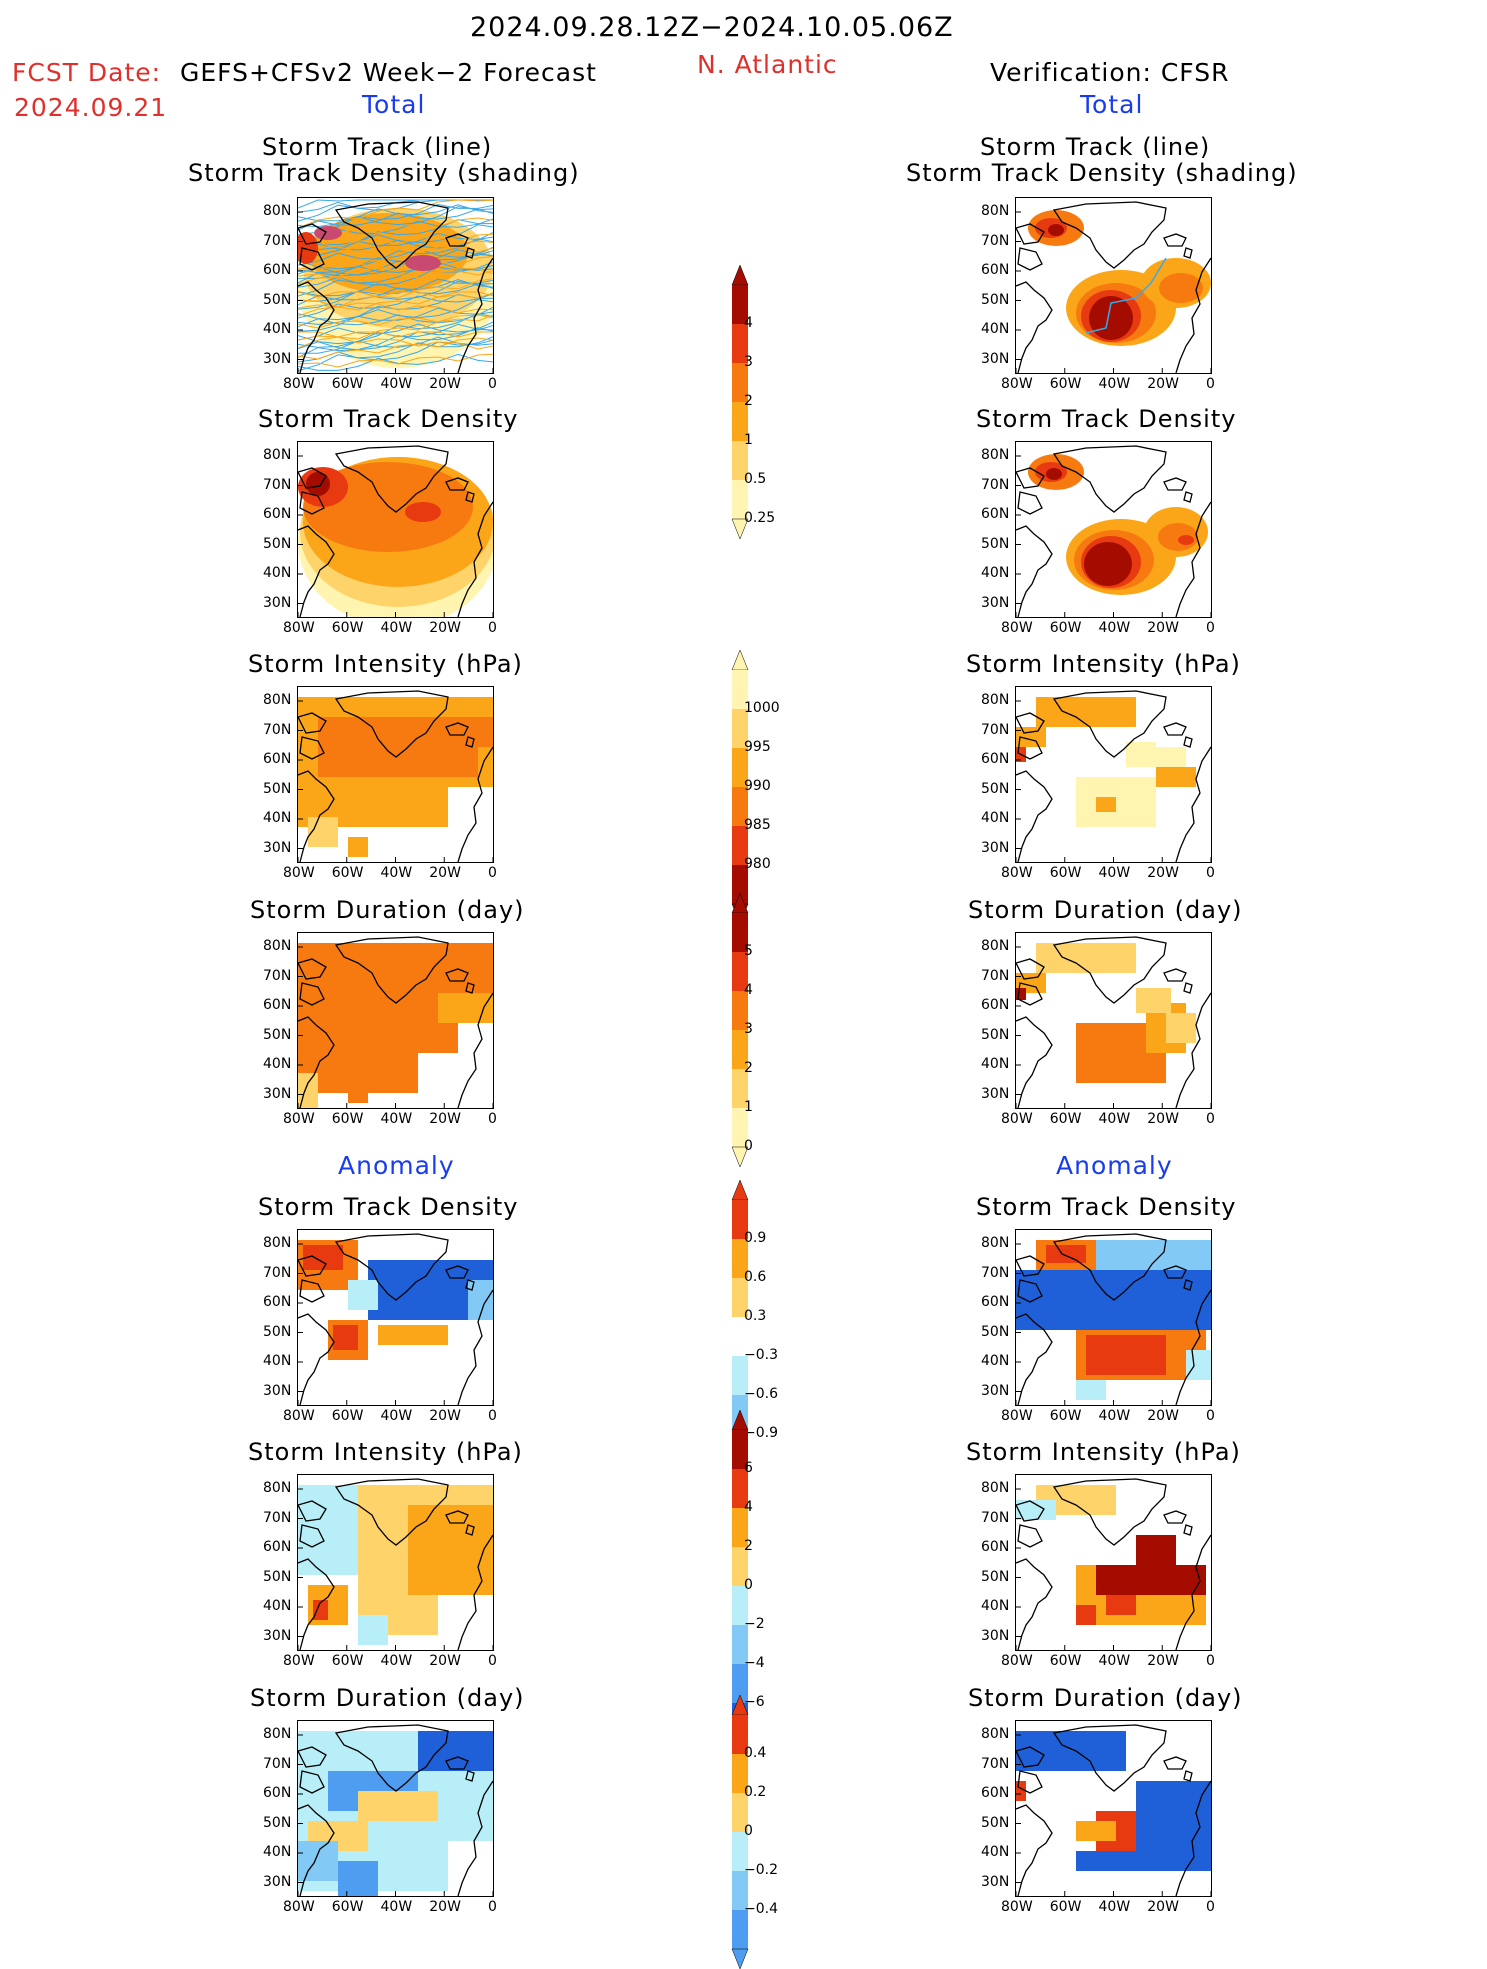 The width and height of the screenshot is (1487, 1969). What do you see at coordinates (755, 1753) in the screenshot?
I see `colorbar-label: 0.4` at bounding box center [755, 1753].